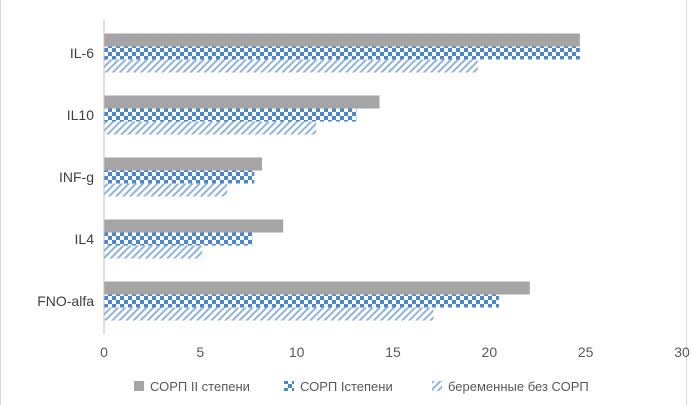  What do you see at coordinates (518, 386) in the screenshot?
I see `legend-label: беременные без СОРП` at bounding box center [518, 386].